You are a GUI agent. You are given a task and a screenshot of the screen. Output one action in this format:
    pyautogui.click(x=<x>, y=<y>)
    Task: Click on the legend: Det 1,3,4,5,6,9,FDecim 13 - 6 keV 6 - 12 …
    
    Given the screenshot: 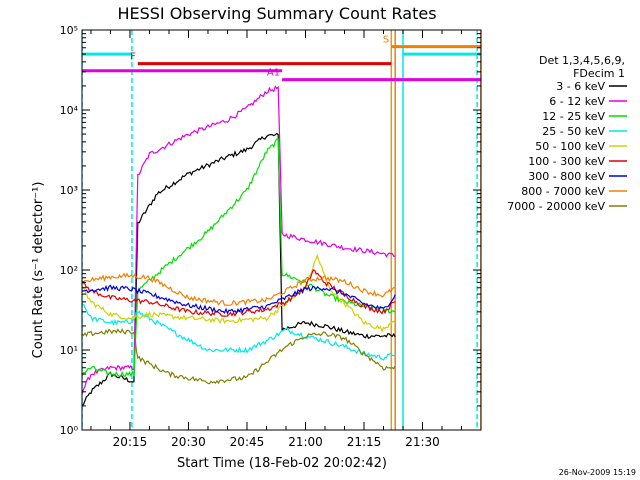 What is the action you would take?
    pyautogui.click(x=567, y=133)
    